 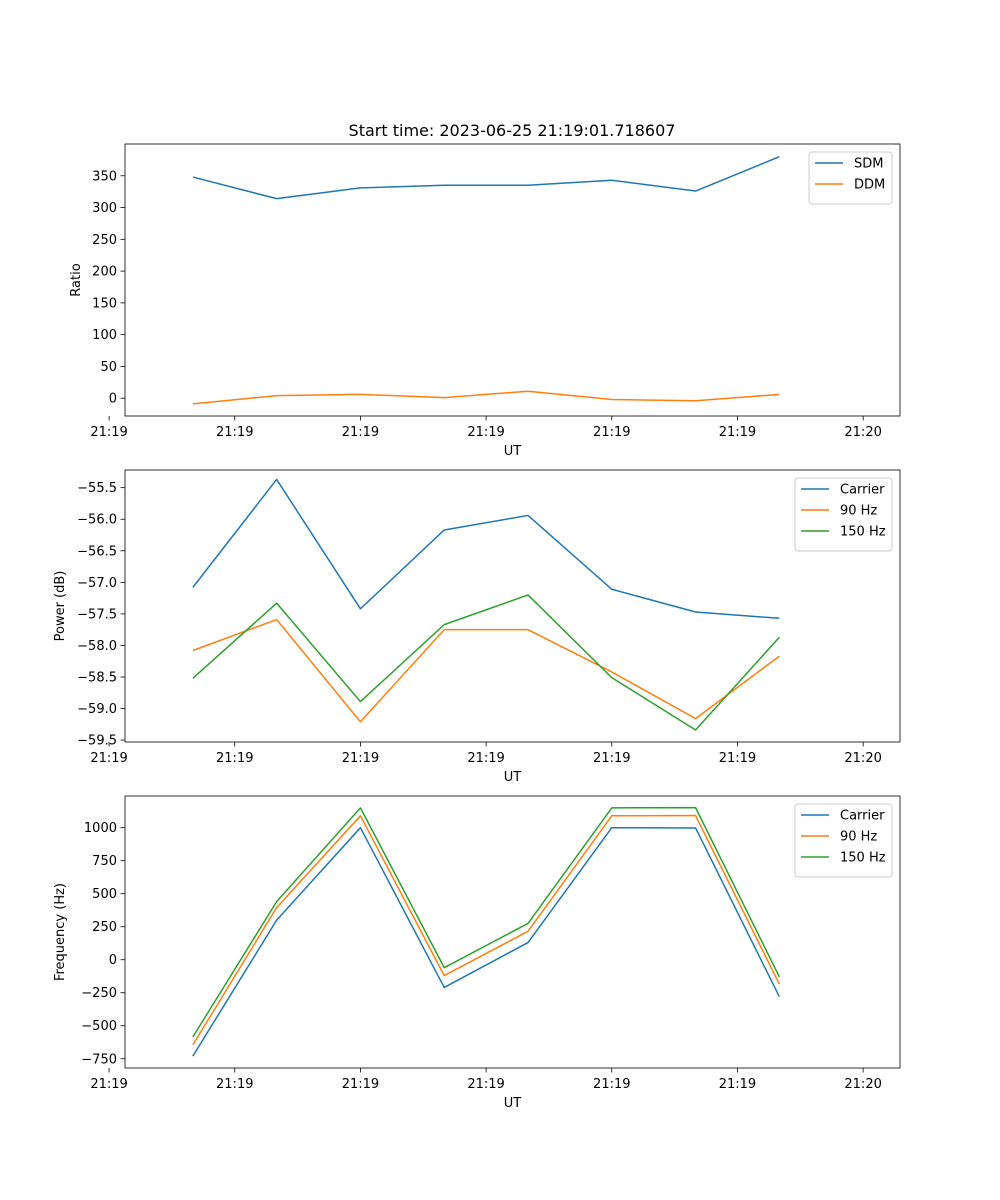 What do you see at coordinates (99, 1026) in the screenshot?
I see `frequency-y-tick-label: −500` at bounding box center [99, 1026].